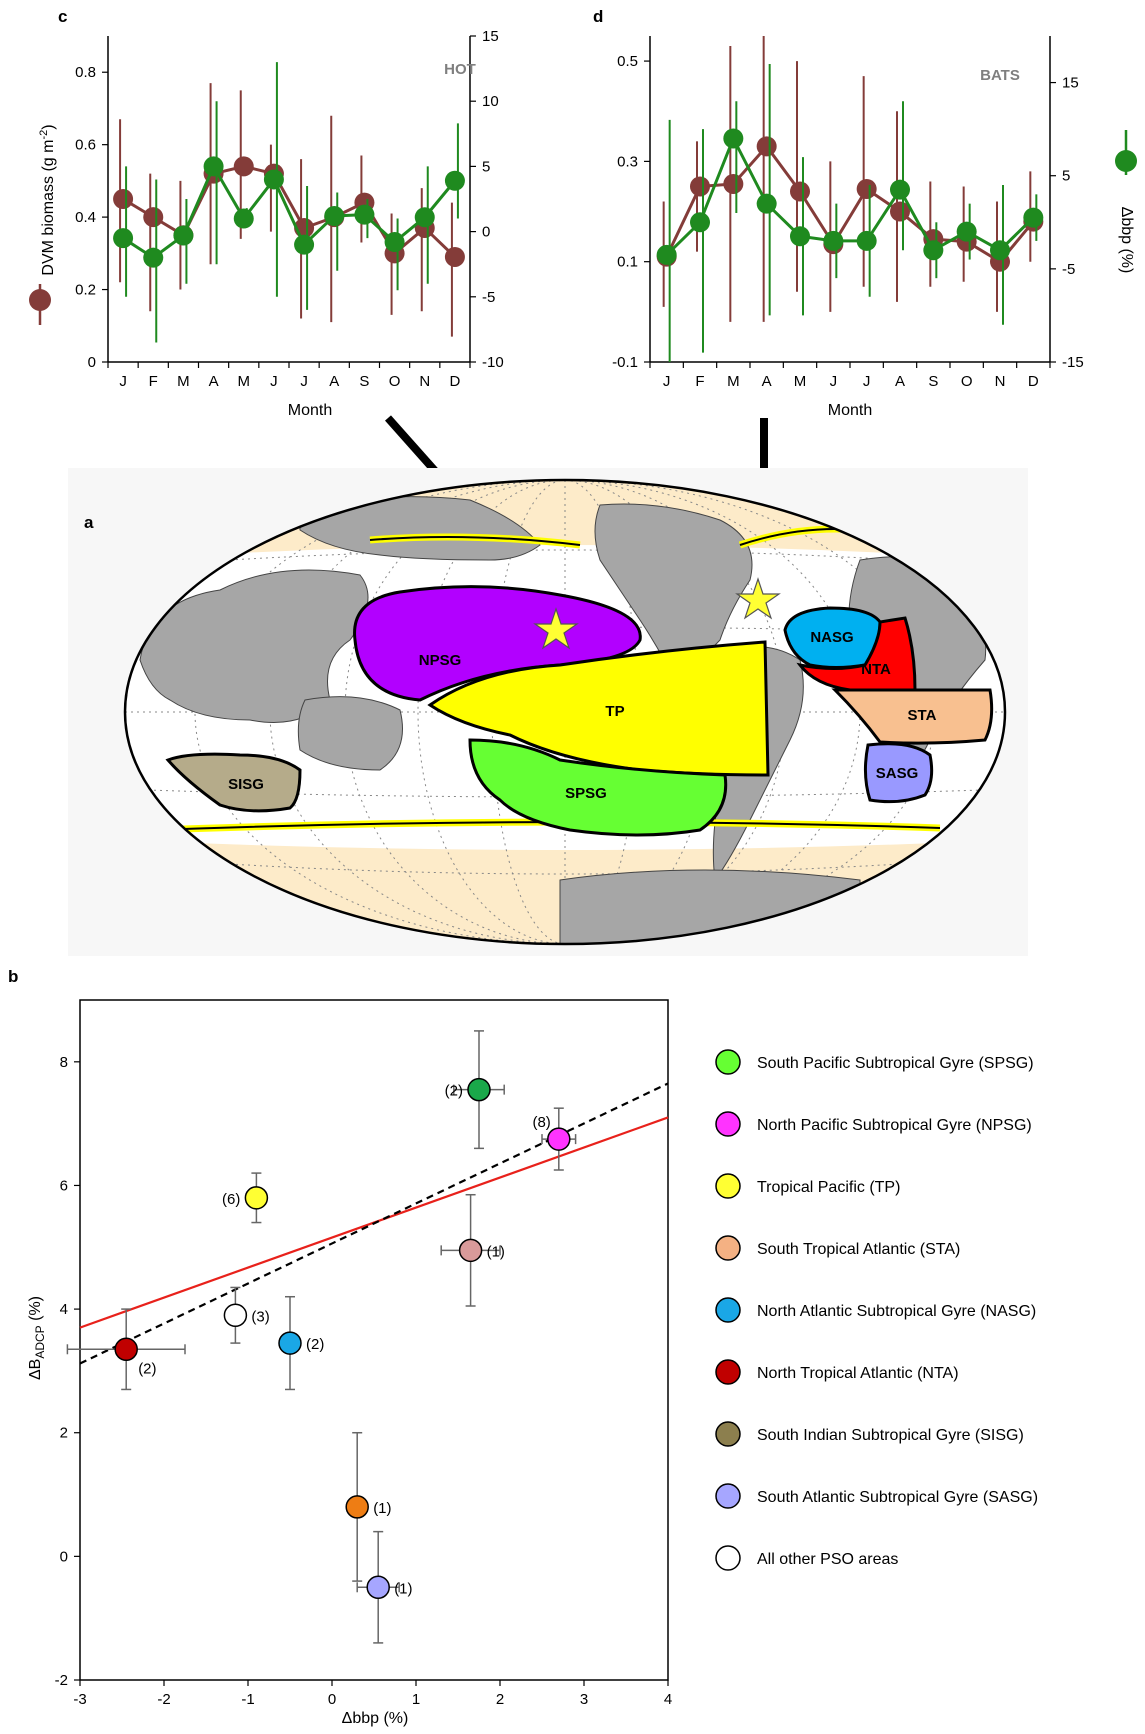 The image size is (1145, 1734). I want to click on panel-c-right-tick-label: -10, so click(493, 362).